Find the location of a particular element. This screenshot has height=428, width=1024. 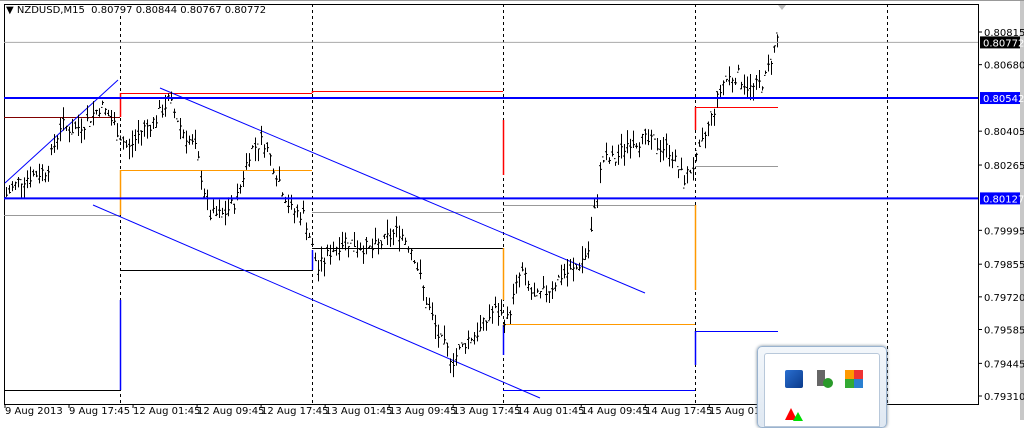

level-price-label: 0.80127 is located at coordinates (1003, 199).